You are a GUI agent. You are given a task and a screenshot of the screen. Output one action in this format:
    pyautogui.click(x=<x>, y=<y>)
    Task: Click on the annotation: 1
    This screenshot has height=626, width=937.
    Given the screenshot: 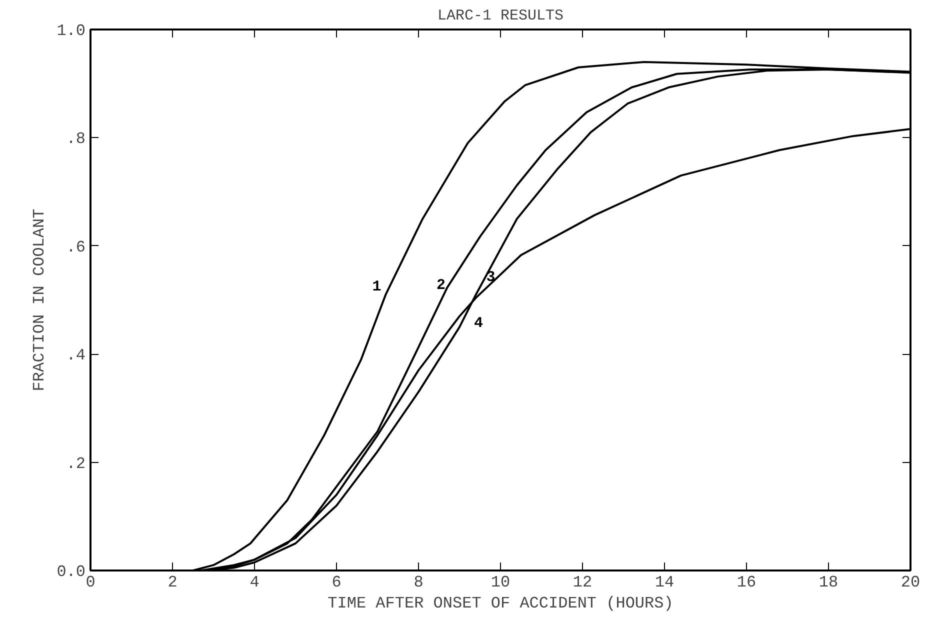 What is the action you would take?
    pyautogui.click(x=377, y=287)
    